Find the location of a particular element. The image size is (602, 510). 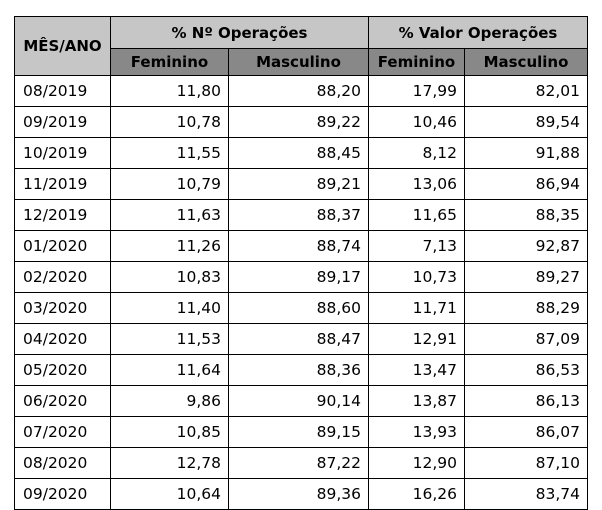

month-cell: 11/2019 is located at coordinates (62, 184).